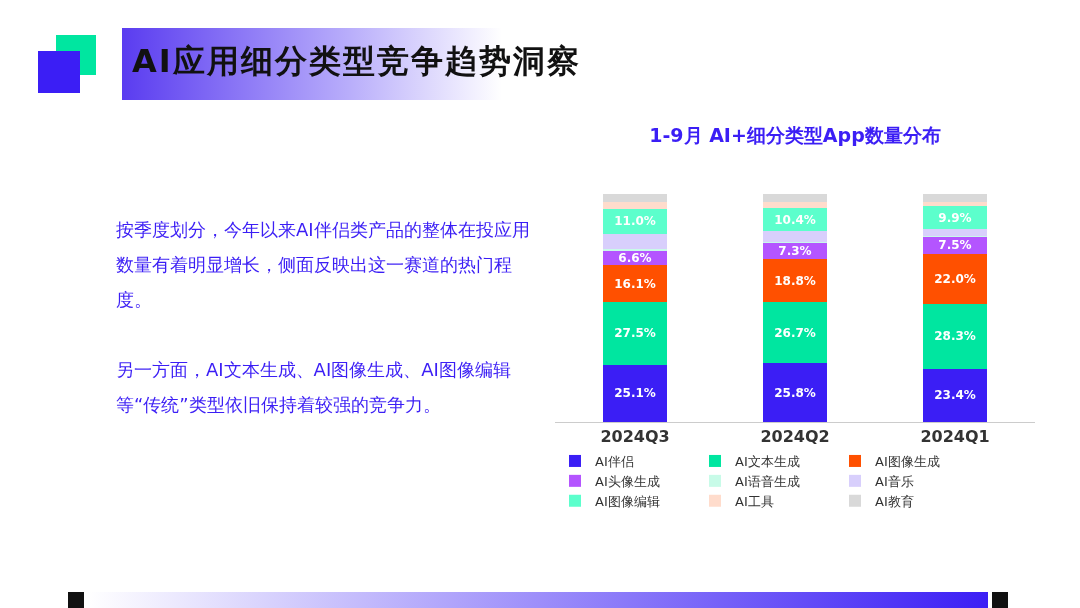  Describe the element at coordinates (635, 393) in the screenshot. I see `data-label: 25.1%` at that location.